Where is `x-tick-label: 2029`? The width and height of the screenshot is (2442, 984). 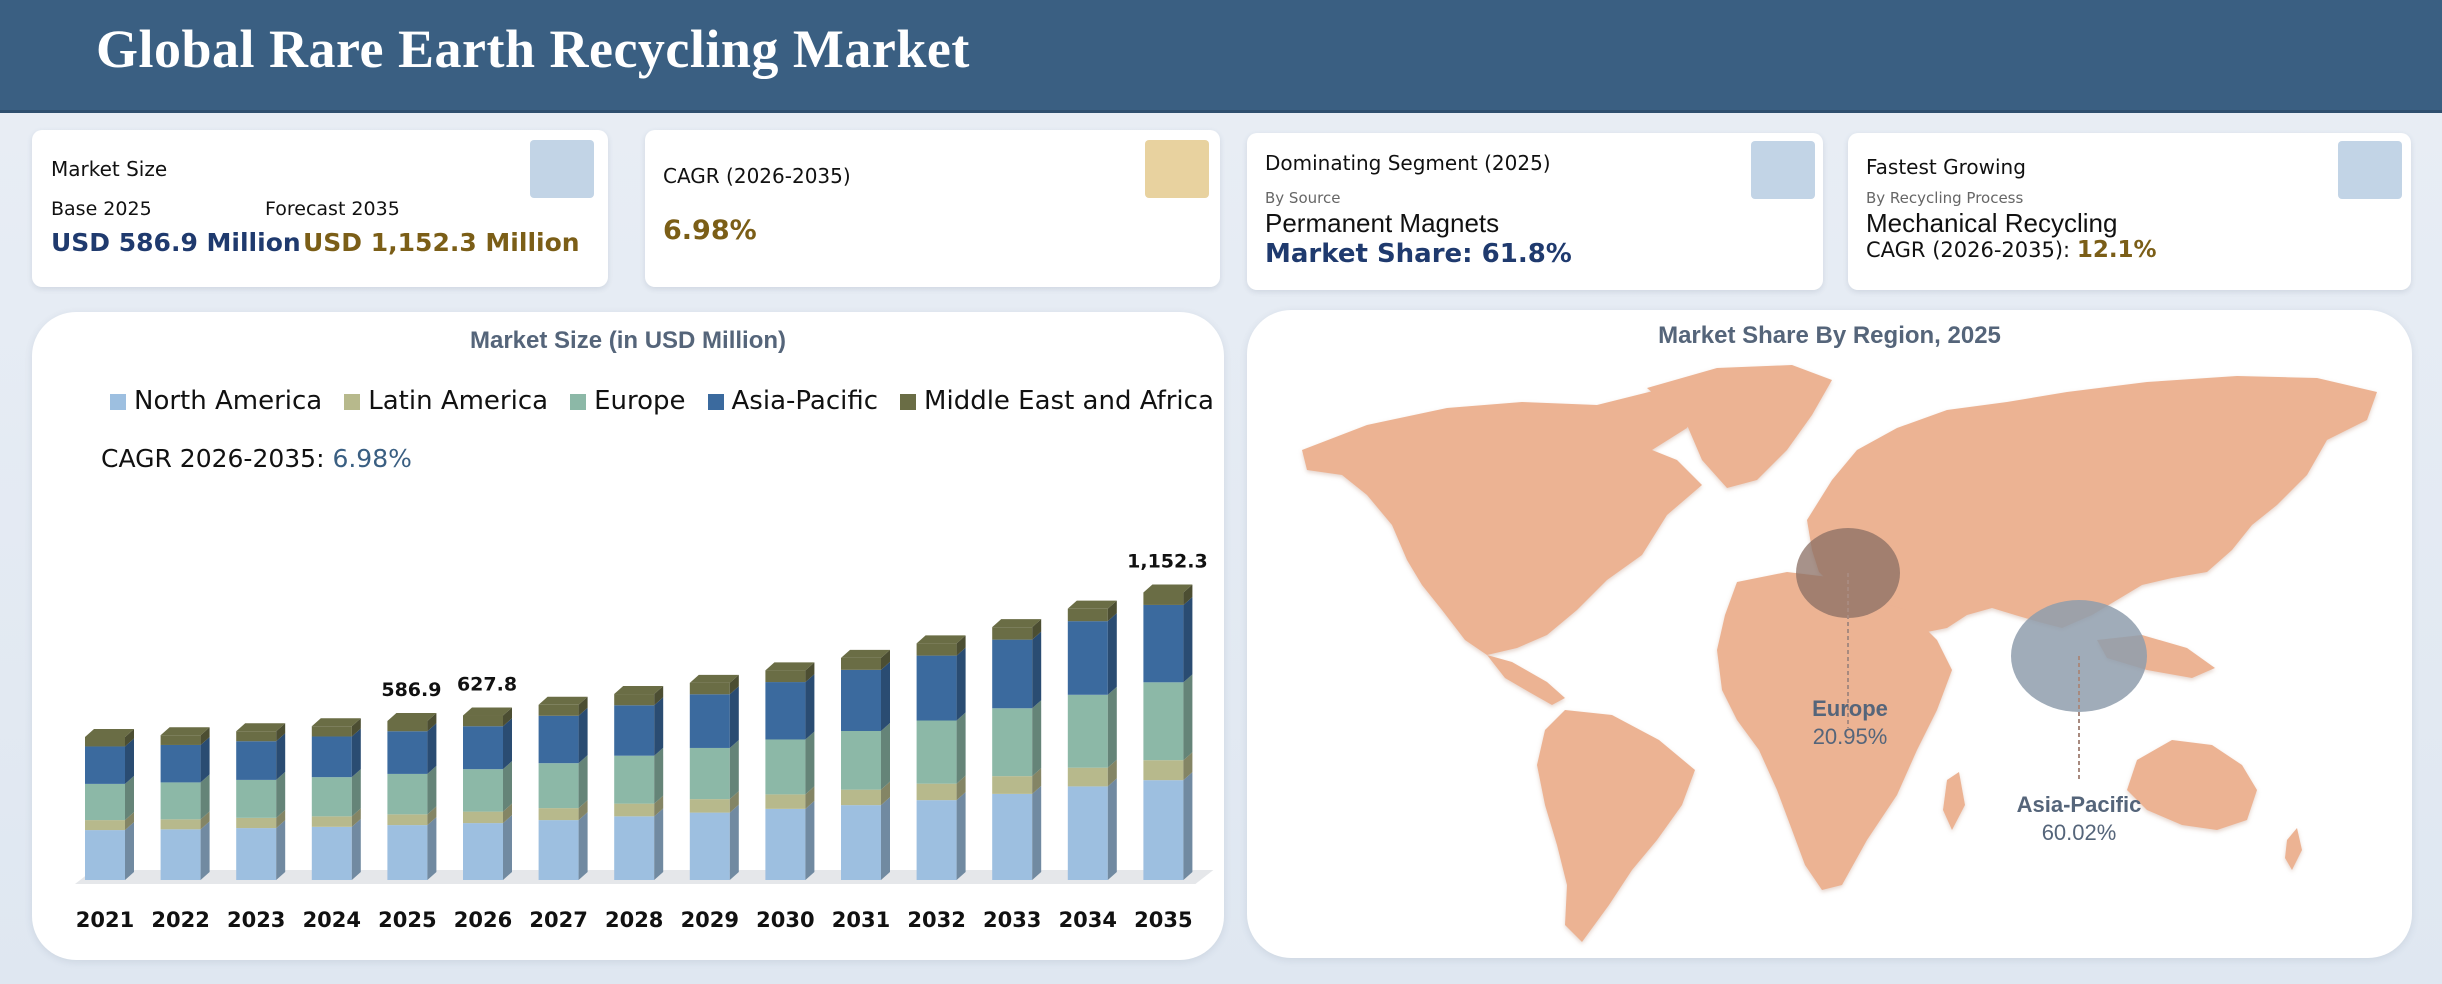
x-tick-label: 2029 is located at coordinates (710, 920).